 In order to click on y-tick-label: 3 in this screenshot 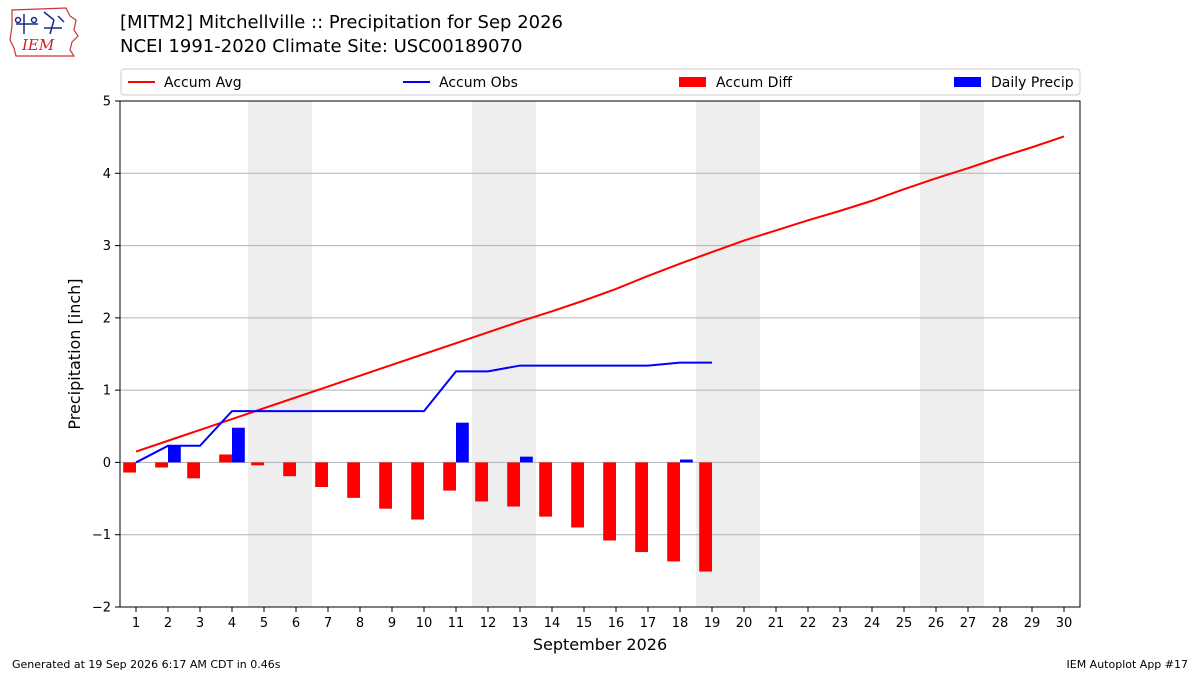, I will do `click(107, 246)`.